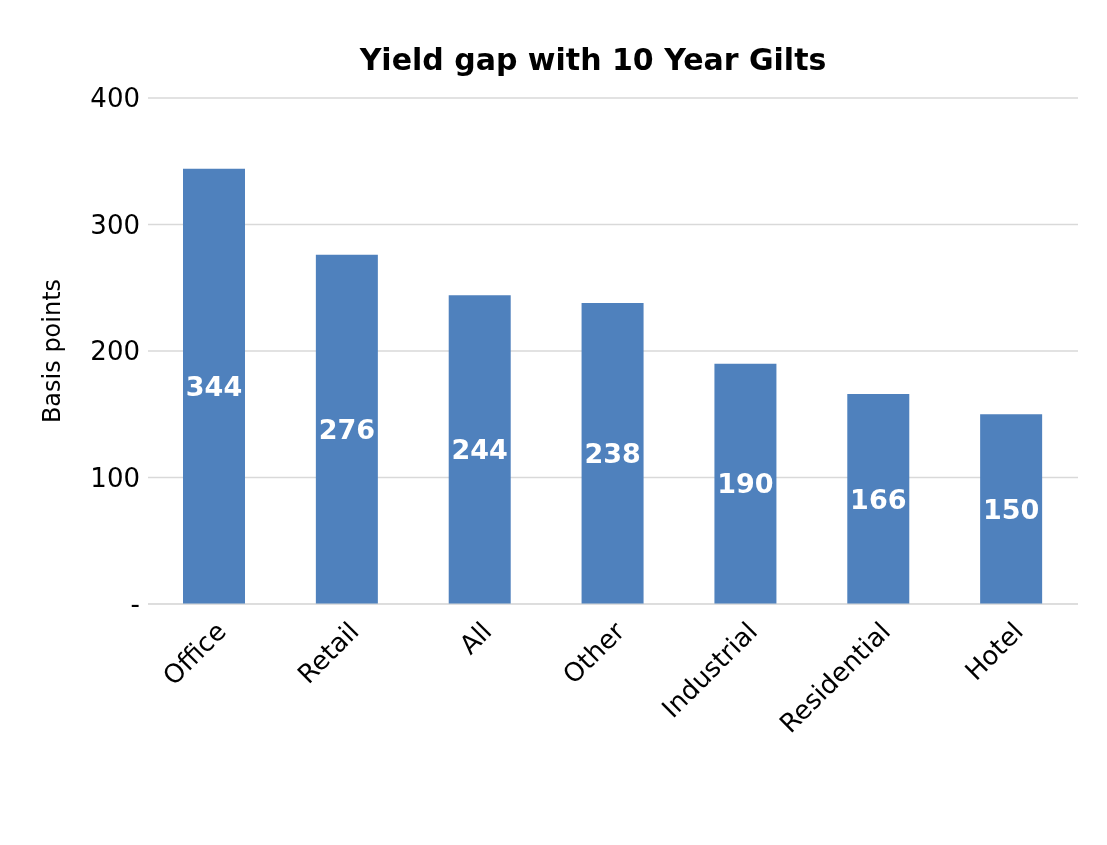 This screenshot has width=1107, height=845. What do you see at coordinates (115, 224) in the screenshot?
I see `y-tick-label: 300` at bounding box center [115, 224].